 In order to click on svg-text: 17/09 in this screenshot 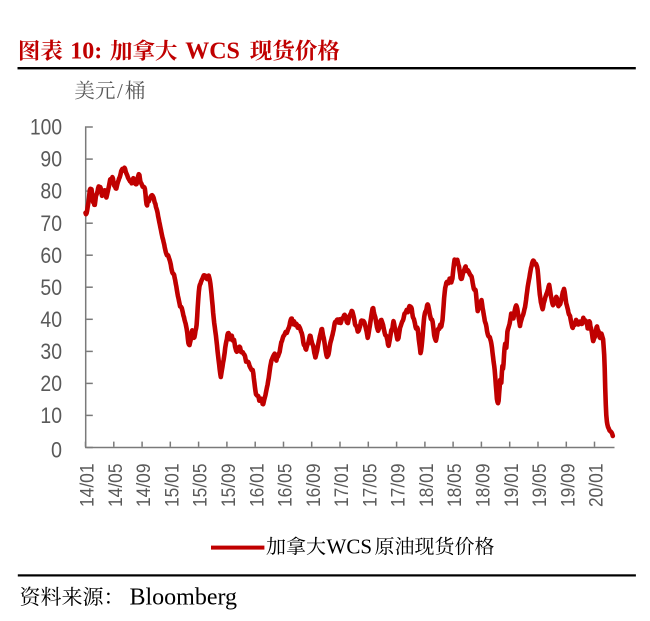, I will do `click(399, 486)`.